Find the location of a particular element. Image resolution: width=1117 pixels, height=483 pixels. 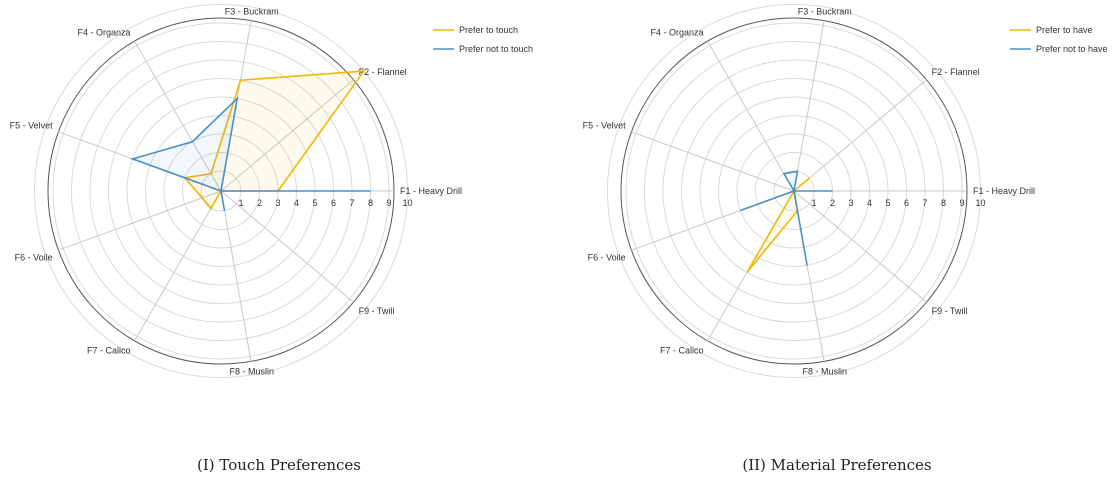

caption-touch-preferences: (I) Touch Preferences is located at coordinates (278, 465).